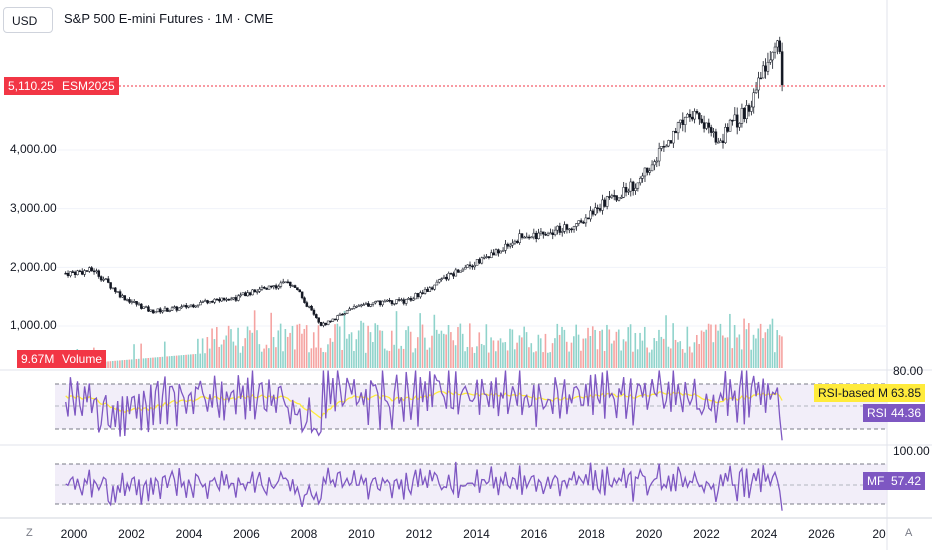 This screenshot has width=932, height=550. Describe the element at coordinates (877, 413) in the screenshot. I see `rsi-label: RSI` at that location.